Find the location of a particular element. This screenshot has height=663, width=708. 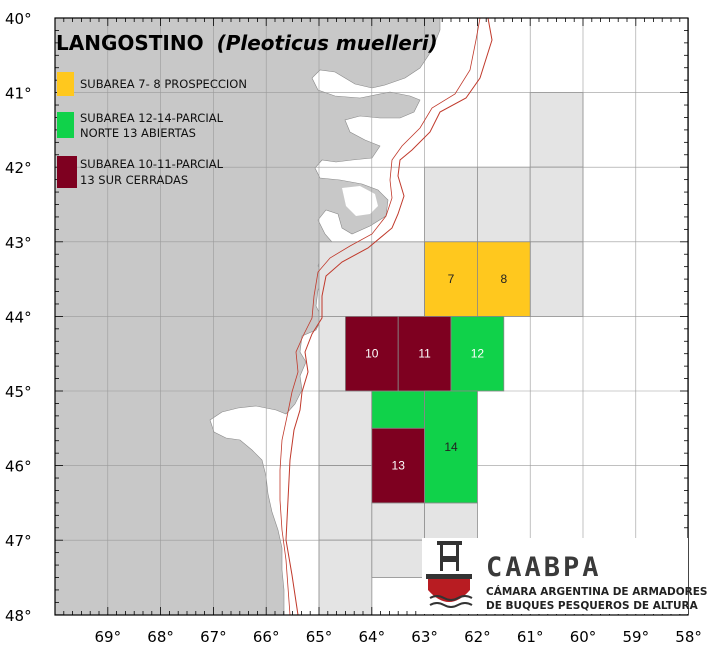

legend-label-abiertas-1: SUBAREA 12-14-PARCIAL is located at coordinates (152, 118).